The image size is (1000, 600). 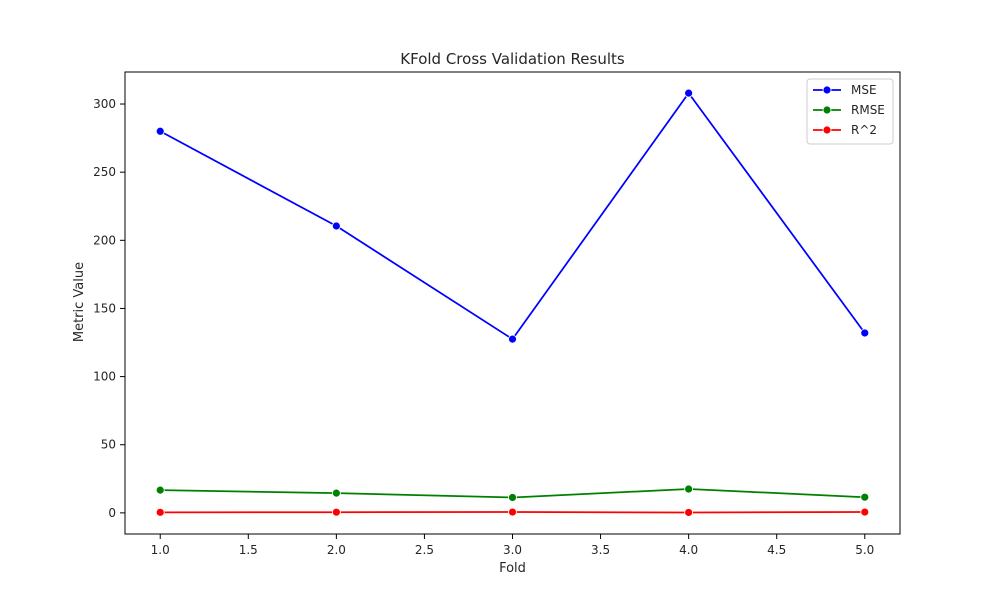 What do you see at coordinates (688, 550) in the screenshot?
I see `x-tick-label: 4.0` at bounding box center [688, 550].